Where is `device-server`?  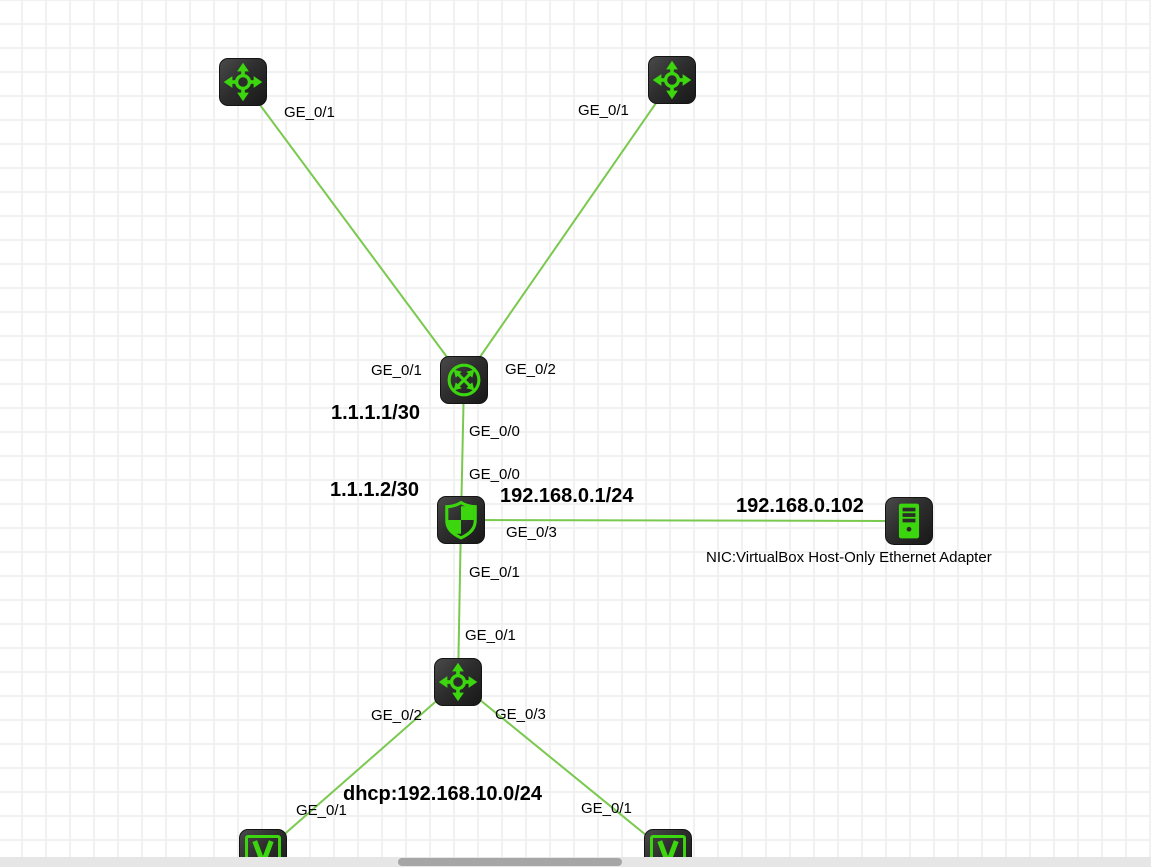
device-server is located at coordinates (909, 521).